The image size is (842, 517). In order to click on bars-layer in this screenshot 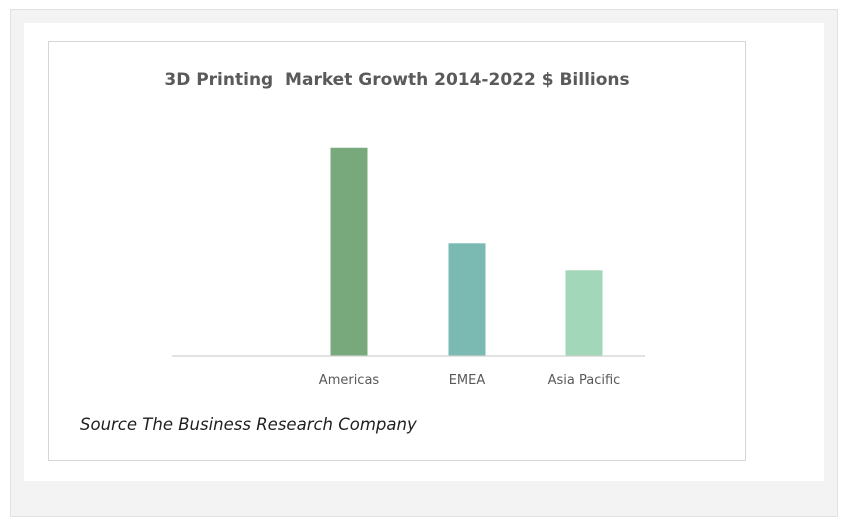, I will do `click(466, 251)`.